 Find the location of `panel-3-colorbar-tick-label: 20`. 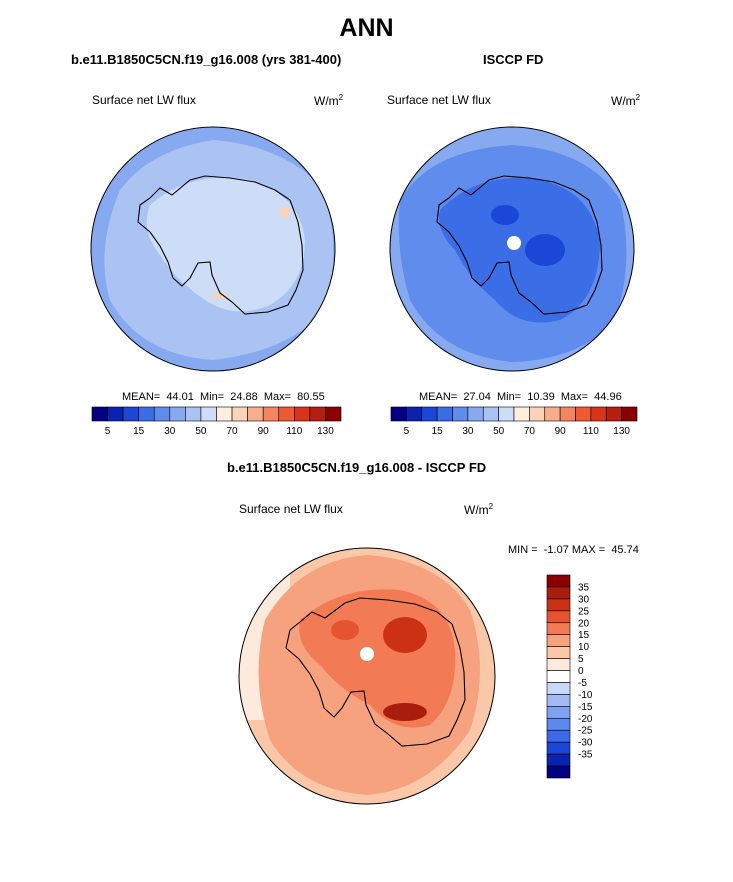

panel-3-colorbar-tick-label: 20 is located at coordinates (584, 623).